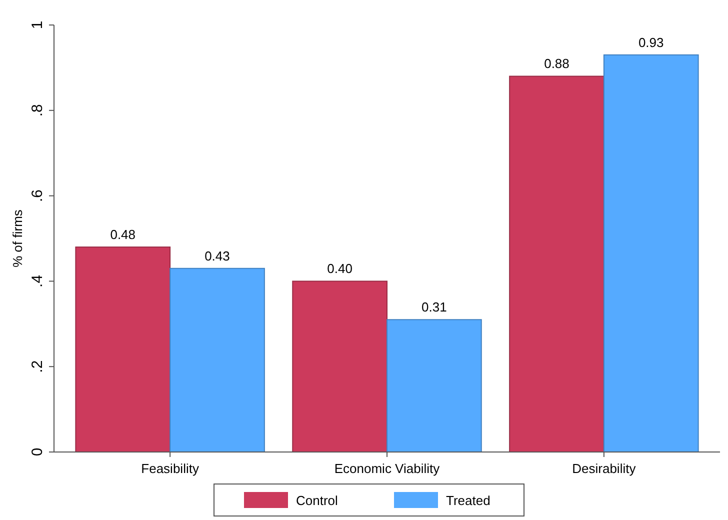  I want to click on x-tick-label: Feasibility, so click(170, 468).